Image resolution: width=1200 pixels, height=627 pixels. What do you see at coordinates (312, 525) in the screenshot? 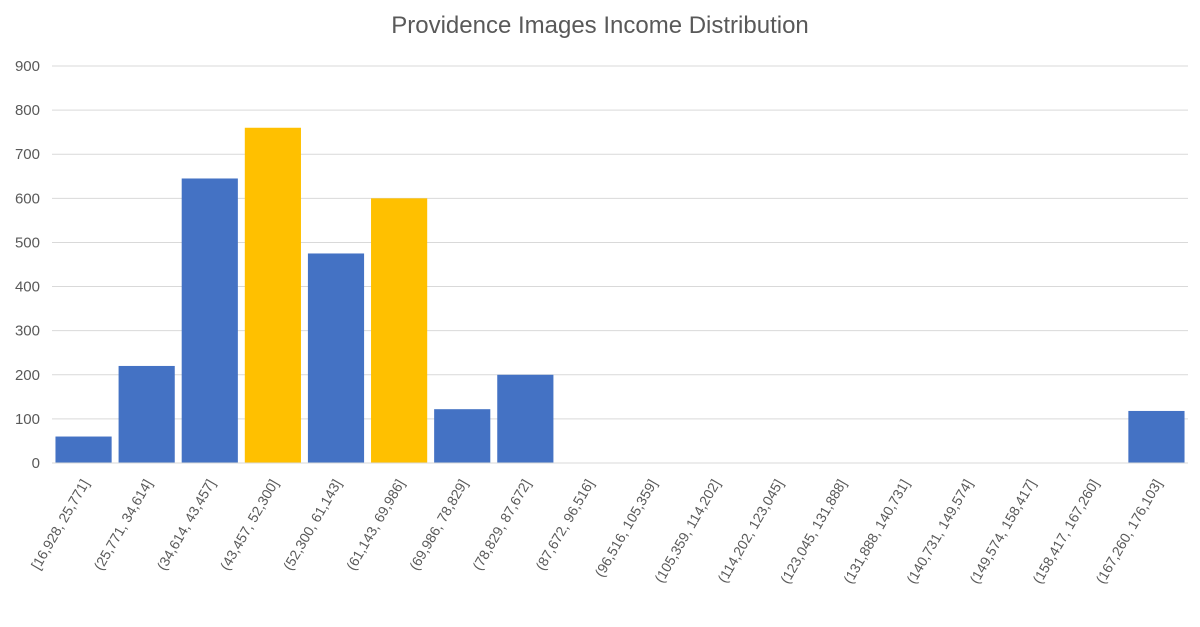
I see `x-tick-label: (52,300, 61,143]` at bounding box center [312, 525].